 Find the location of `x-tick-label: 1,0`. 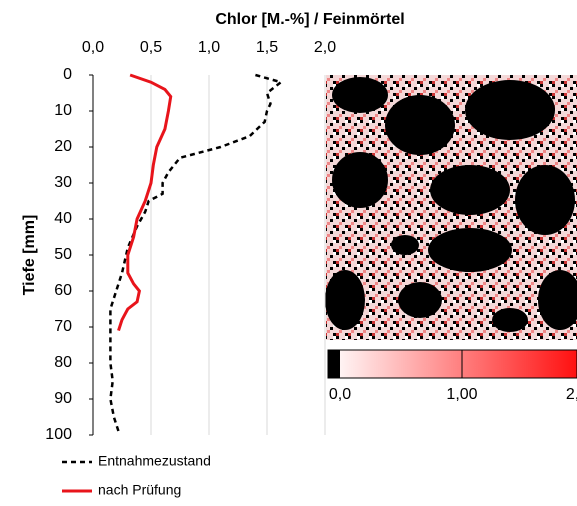

x-tick-label: 1,0 is located at coordinates (209, 47).